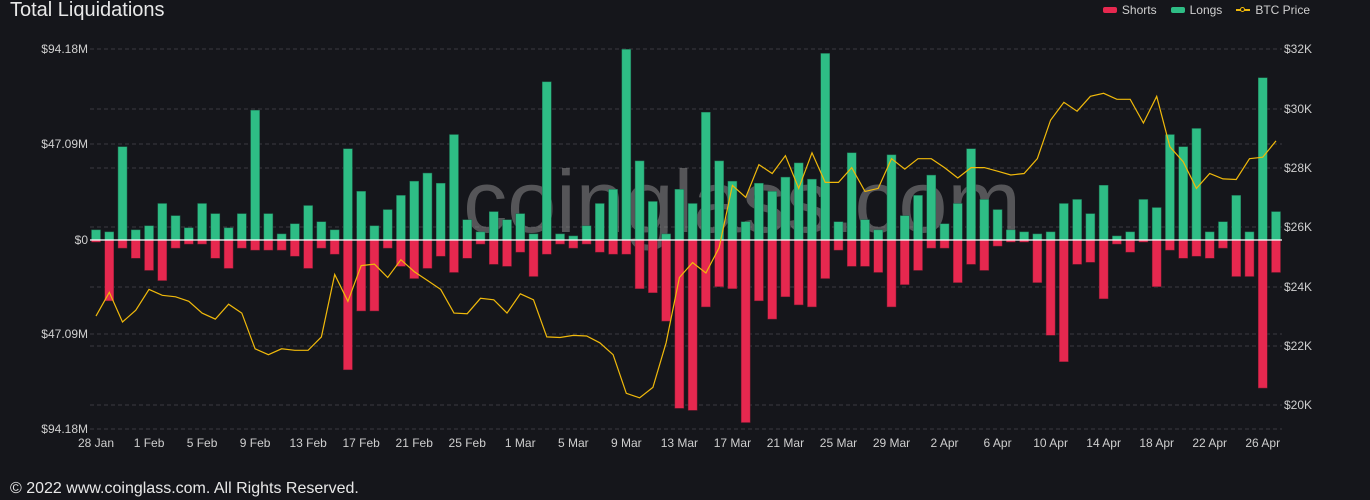 The image size is (1370, 500). I want to click on legend-item-longs: Longs, so click(1196, 10).